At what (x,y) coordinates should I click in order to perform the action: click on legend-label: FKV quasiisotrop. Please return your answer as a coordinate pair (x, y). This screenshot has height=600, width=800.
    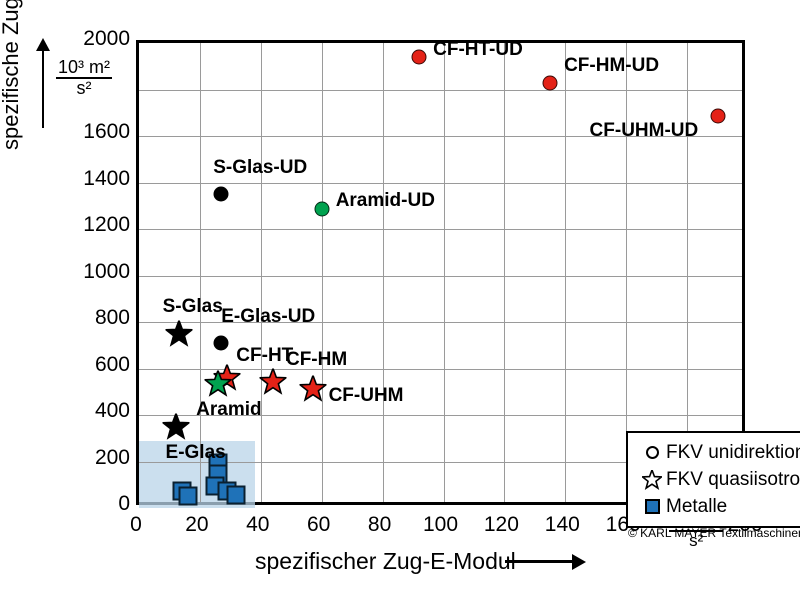
    Looking at the image, I should click on (733, 479).